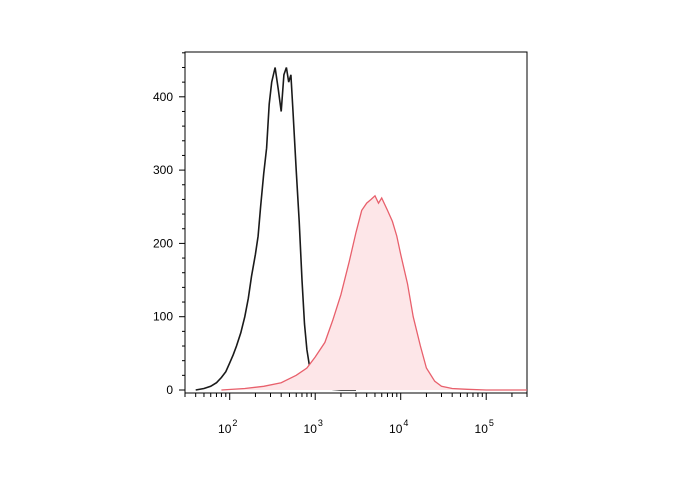  Describe the element at coordinates (398, 427) in the screenshot. I see `x-tick-label: 10⁴` at that location.